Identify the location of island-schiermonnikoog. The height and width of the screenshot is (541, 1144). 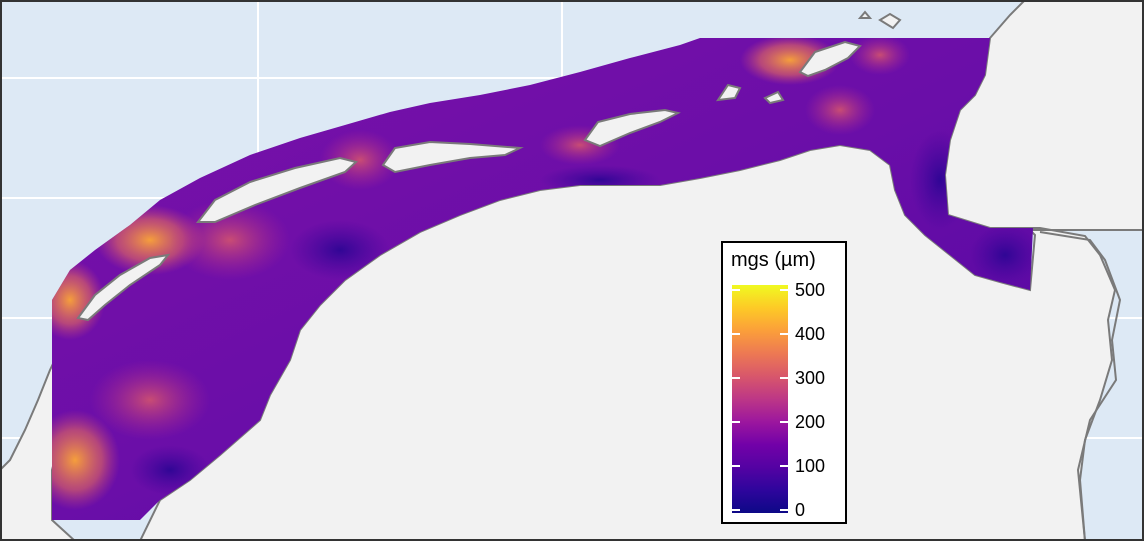
(830, 59).